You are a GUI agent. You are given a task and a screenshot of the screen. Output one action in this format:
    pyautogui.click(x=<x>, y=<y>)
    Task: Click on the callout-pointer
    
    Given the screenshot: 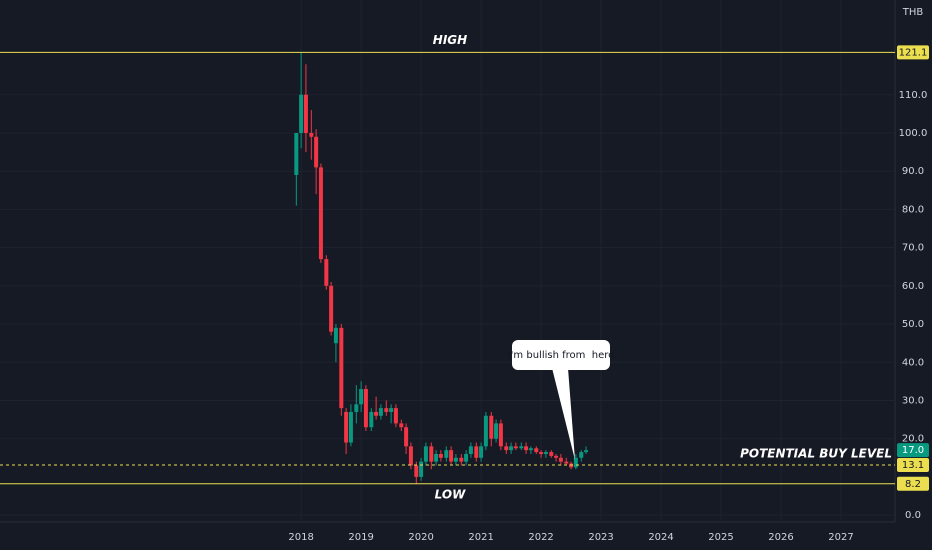 What is the action you would take?
    pyautogui.click(x=563, y=414)
    